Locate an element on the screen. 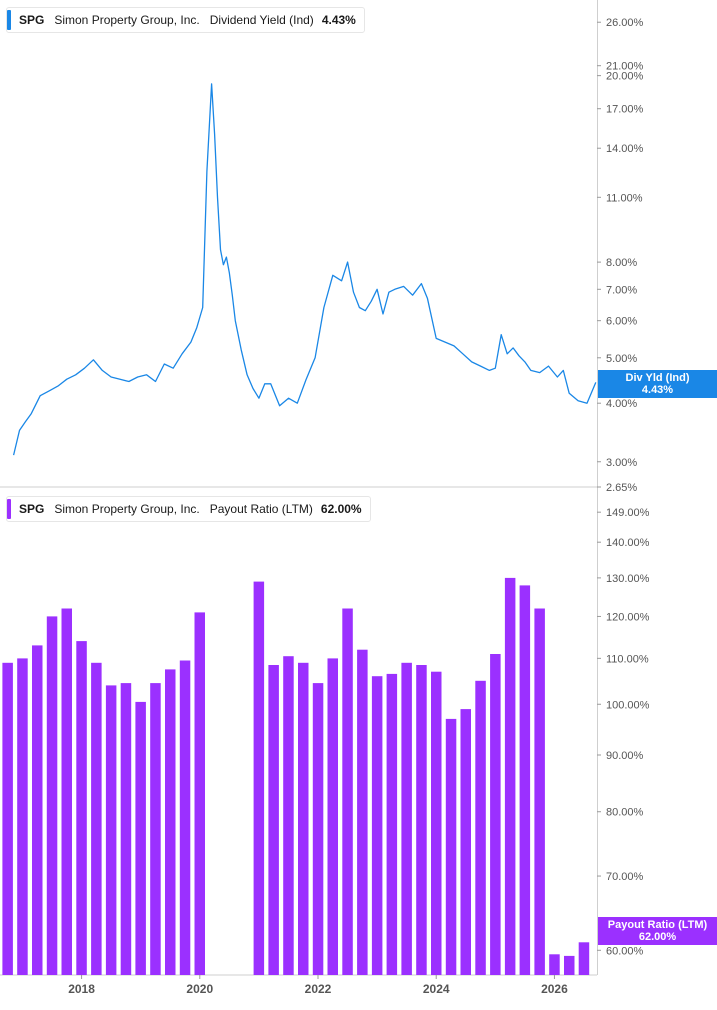 This screenshot has width=717, height=1010. yield-value-flag: Div Yld (Ind) 4.43% is located at coordinates (657, 384).